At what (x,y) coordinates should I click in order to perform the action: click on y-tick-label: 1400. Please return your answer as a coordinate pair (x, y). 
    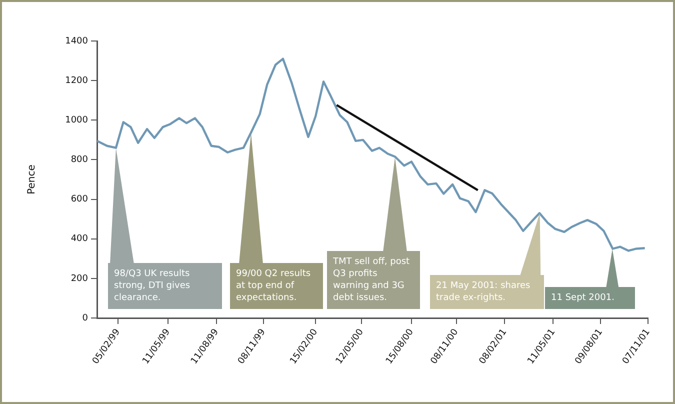
    Looking at the image, I should click on (76, 41).